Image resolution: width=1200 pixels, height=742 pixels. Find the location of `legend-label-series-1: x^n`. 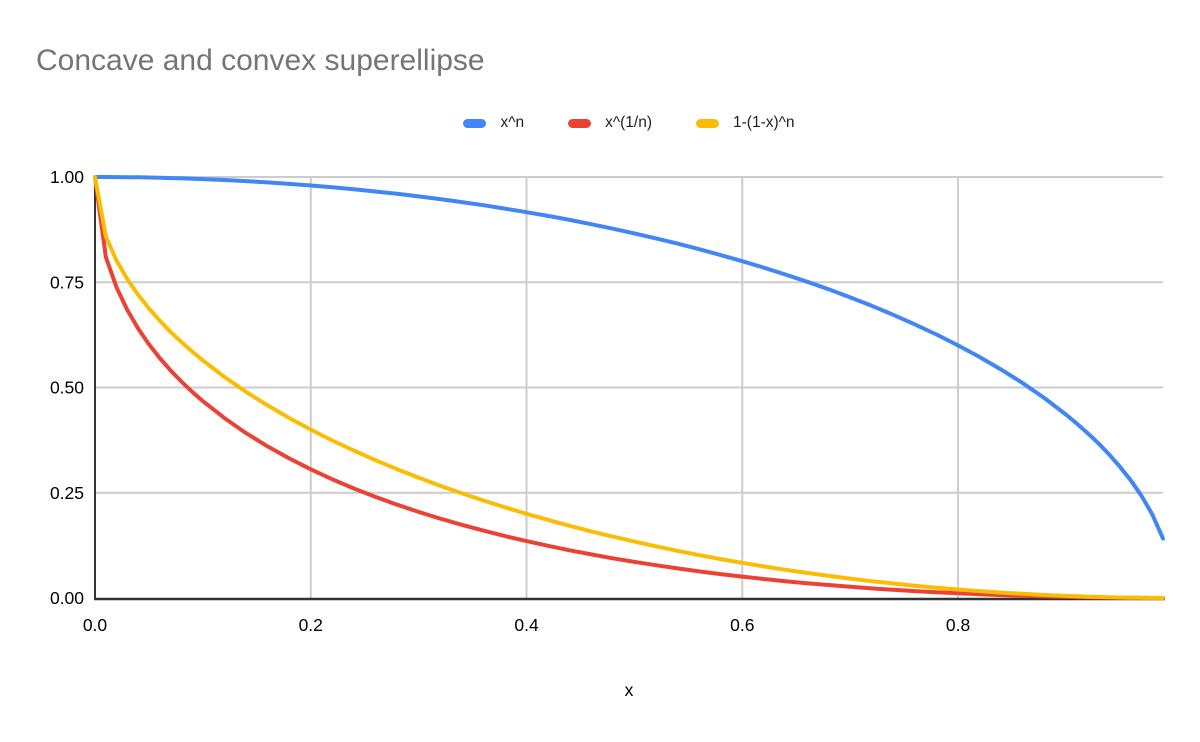

legend-label-series-1: x^n is located at coordinates (512, 122).